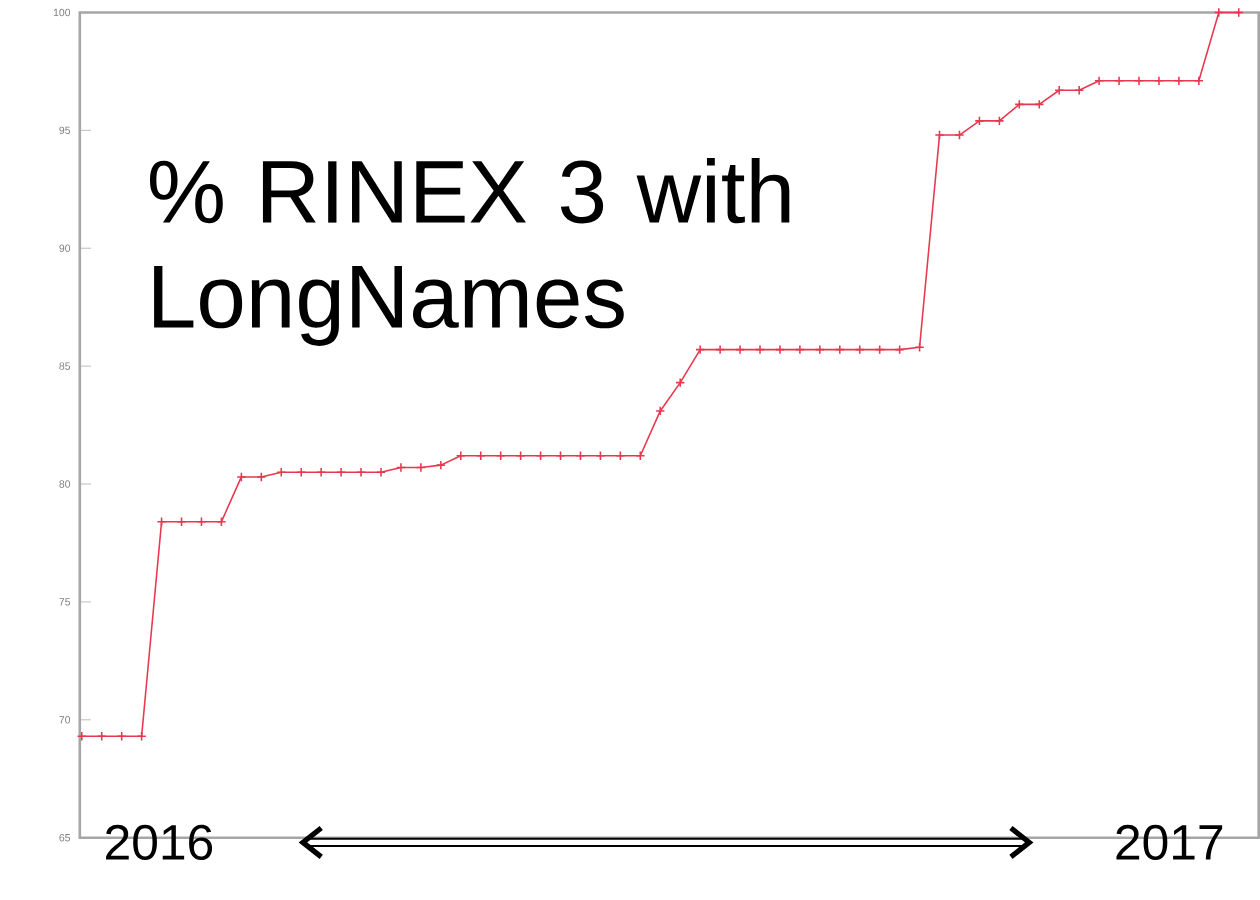 Image resolution: width=1260 pixels, height=900 pixels. What do you see at coordinates (1169, 843) in the screenshot?
I see `annotation: 2017` at bounding box center [1169, 843].